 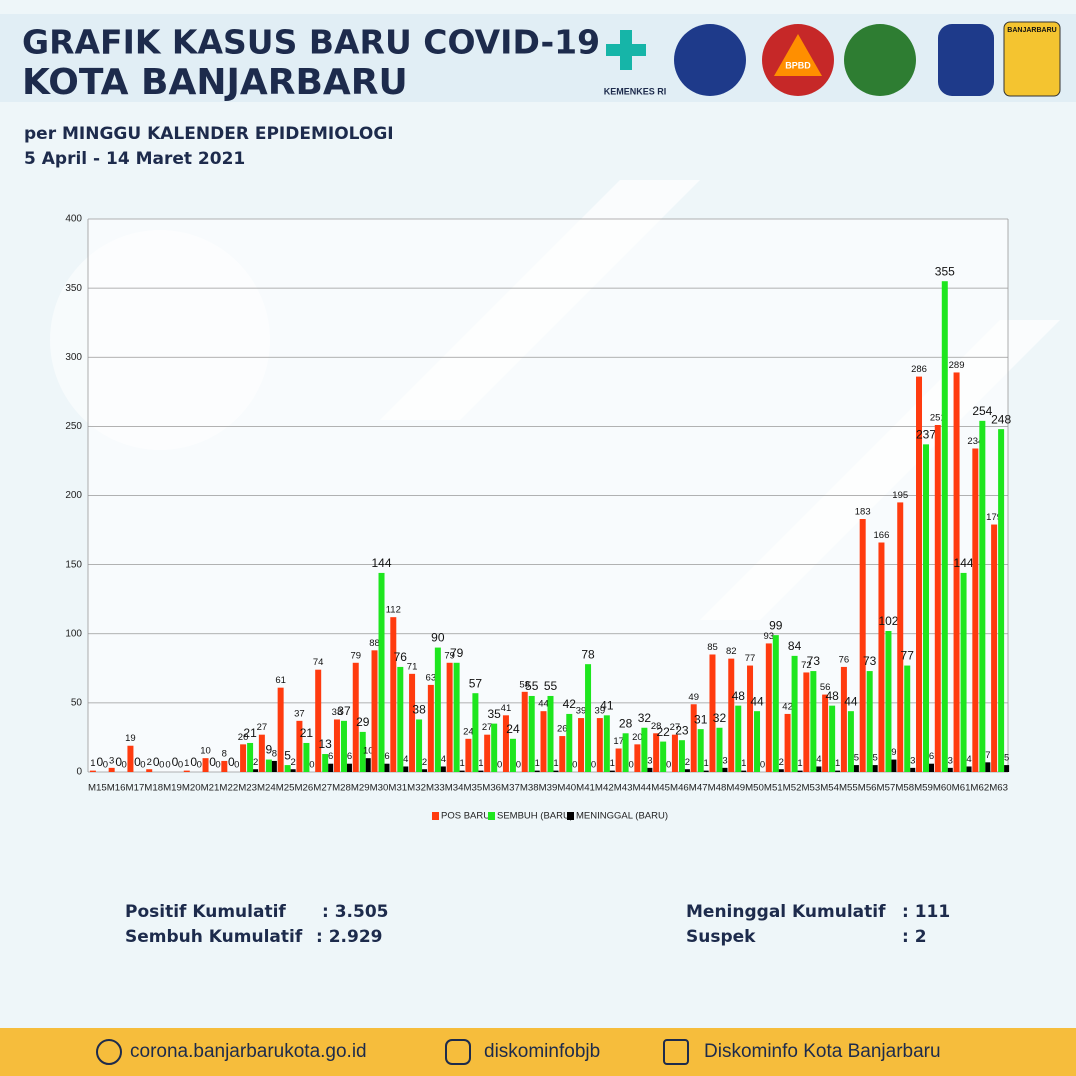 I want to click on x-tick-label: M16, so click(x=116, y=788).